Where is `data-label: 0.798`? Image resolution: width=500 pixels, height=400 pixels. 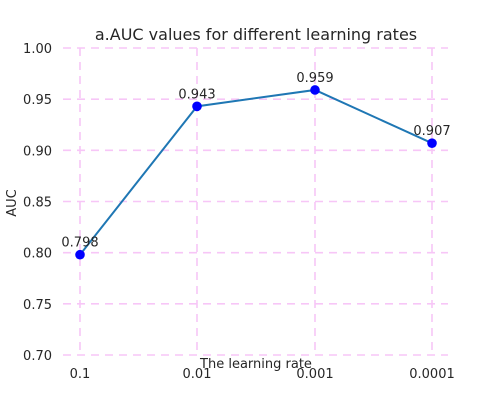 data-label: 0.798 is located at coordinates (79, 243).